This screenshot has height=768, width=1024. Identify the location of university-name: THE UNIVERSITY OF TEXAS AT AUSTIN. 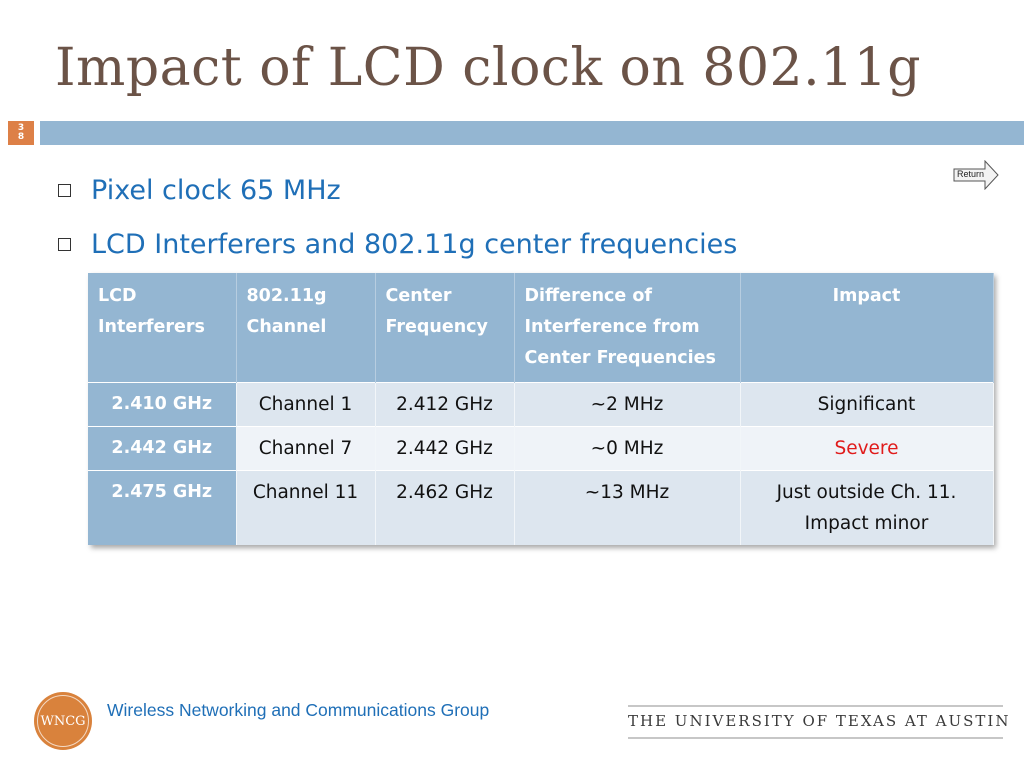
(819, 721).